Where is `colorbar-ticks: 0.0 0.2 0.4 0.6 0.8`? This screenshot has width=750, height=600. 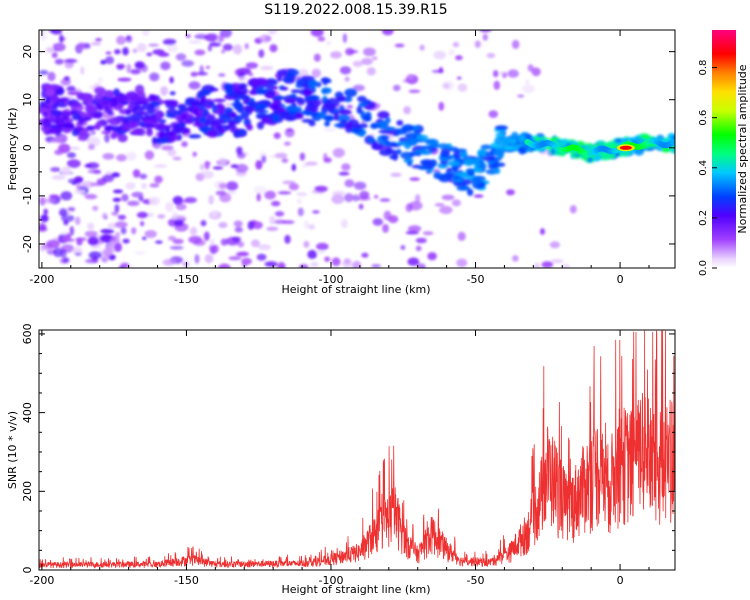 colorbar-ticks: 0.0 0.2 0.4 0.6 0.8 is located at coordinates (707, 168).